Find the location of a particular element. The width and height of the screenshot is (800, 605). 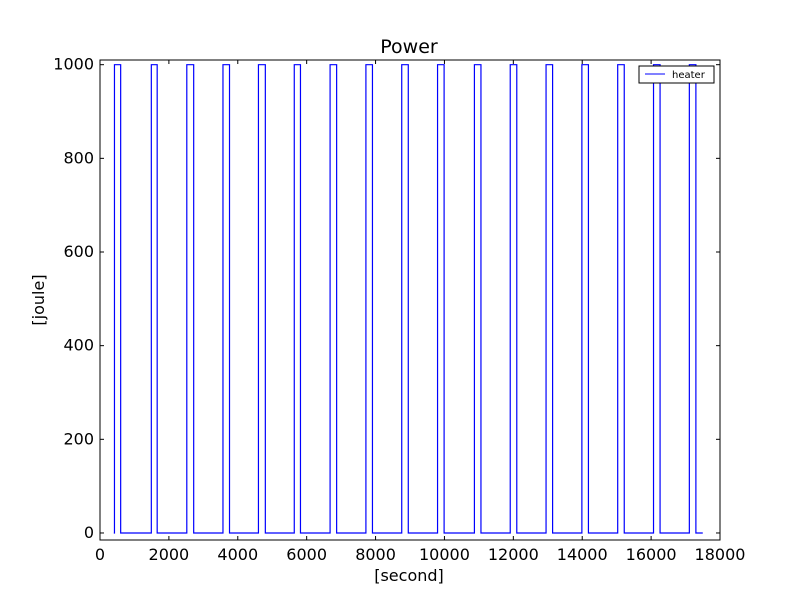

legend-box is located at coordinates (676, 74).